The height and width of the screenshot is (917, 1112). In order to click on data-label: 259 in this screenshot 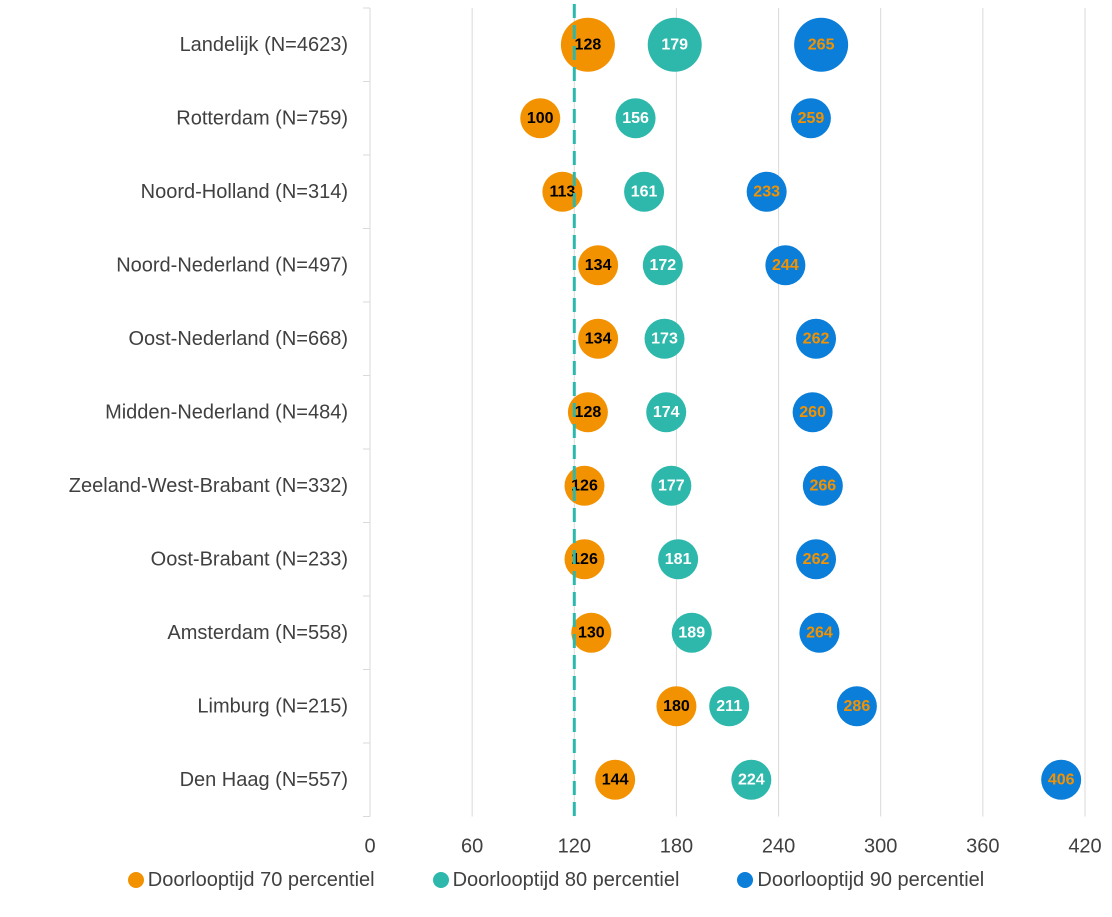, I will do `click(811, 118)`.